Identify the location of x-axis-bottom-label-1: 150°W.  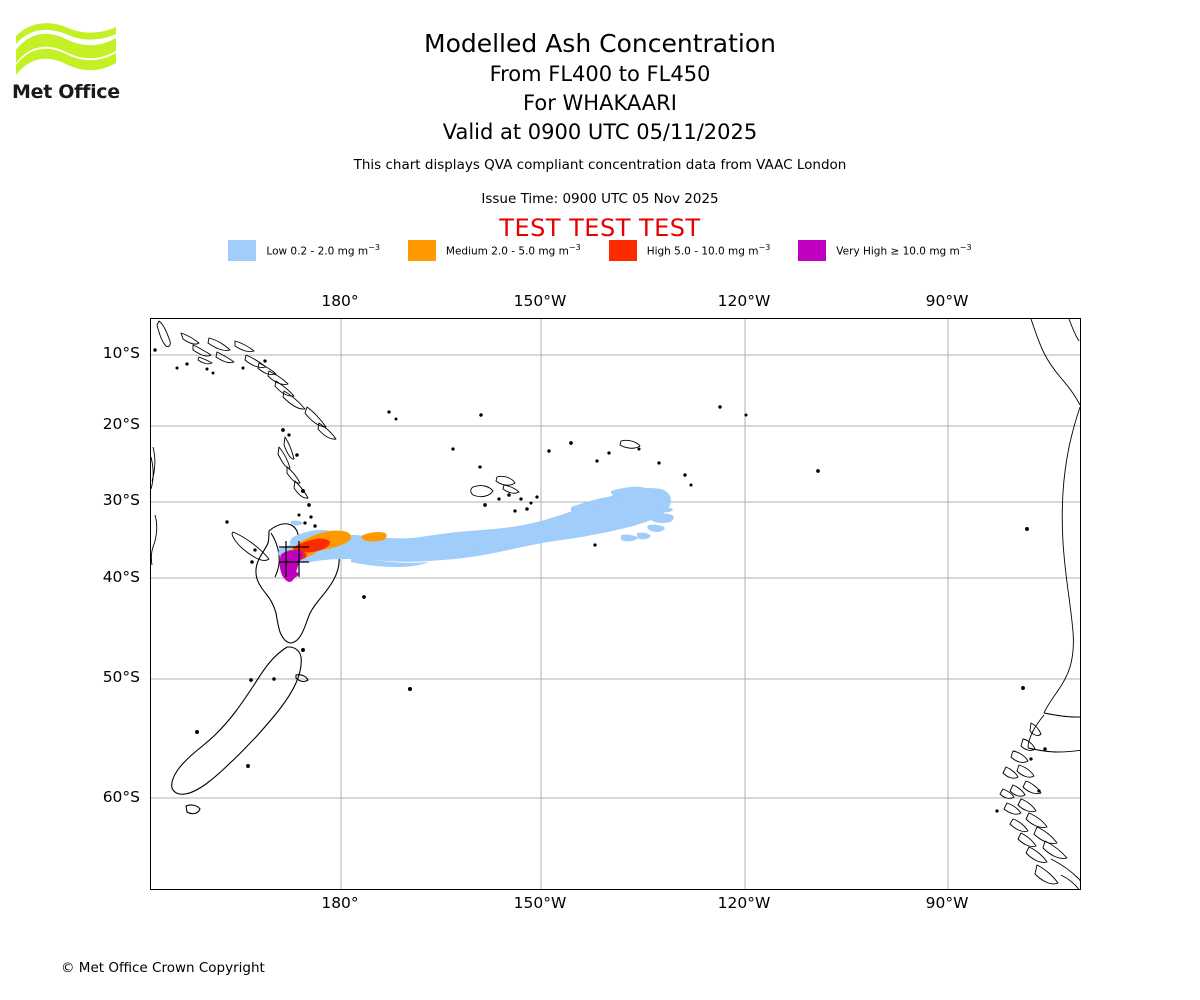
(540, 903).